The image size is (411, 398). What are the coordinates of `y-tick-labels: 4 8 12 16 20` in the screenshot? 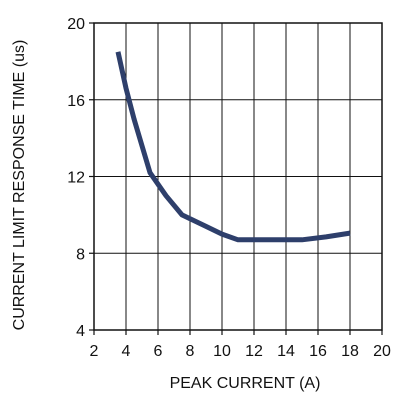 It's located at (76, 178).